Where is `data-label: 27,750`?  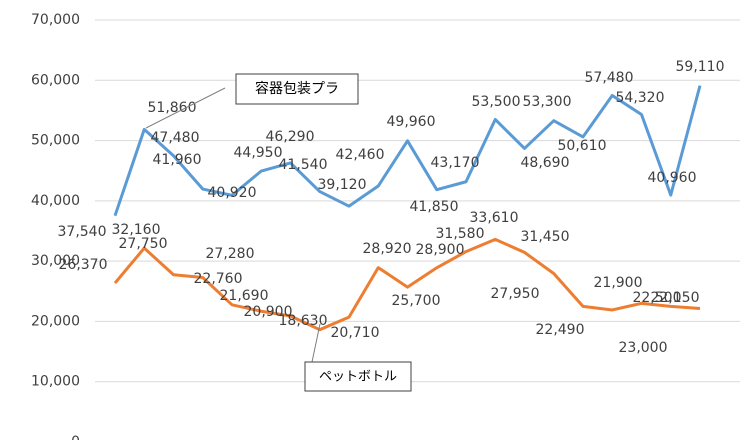
data-label: 27,750 is located at coordinates (143, 244).